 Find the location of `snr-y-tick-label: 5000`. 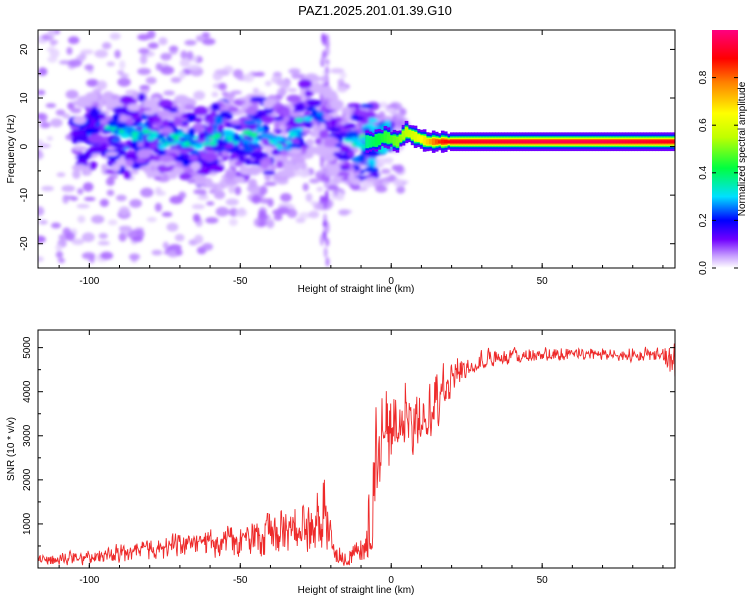

snr-y-tick-label: 5000 is located at coordinates (27, 347).